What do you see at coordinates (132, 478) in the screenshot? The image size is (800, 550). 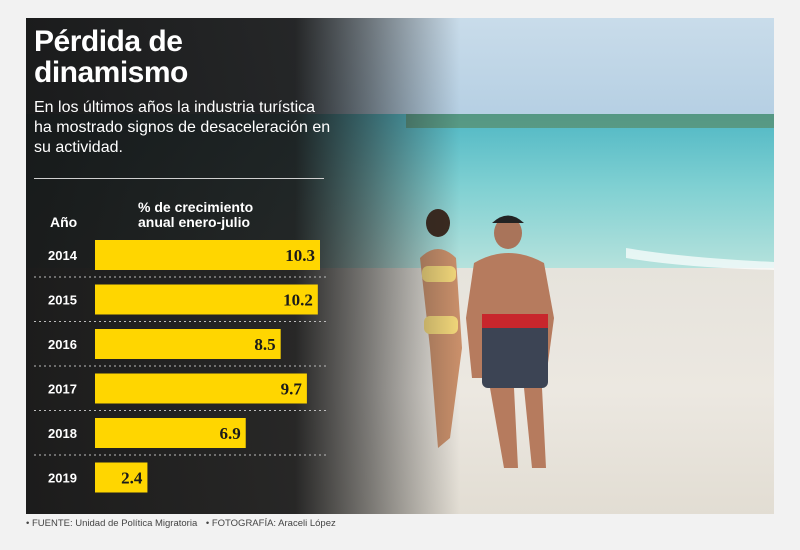 I see `value-label: 2.4` at bounding box center [132, 478].